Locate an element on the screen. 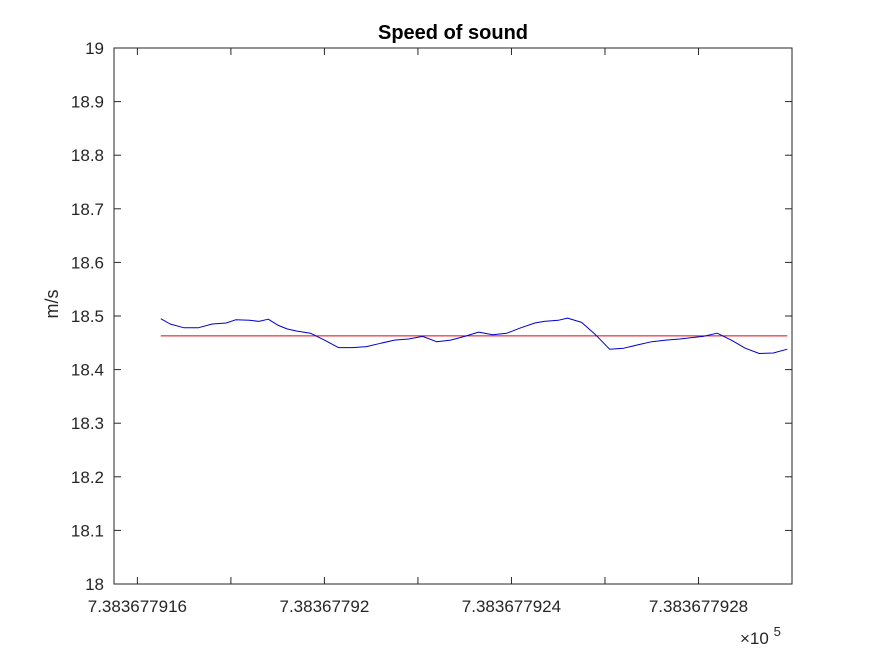 The width and height of the screenshot is (875, 656). series-line is located at coordinates (474, 335).